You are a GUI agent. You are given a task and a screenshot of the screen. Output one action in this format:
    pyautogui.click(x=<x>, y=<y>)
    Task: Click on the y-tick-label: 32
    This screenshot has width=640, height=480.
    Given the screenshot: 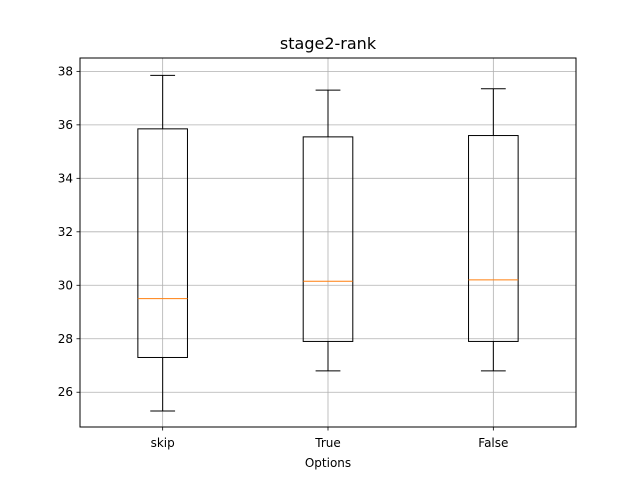 What is the action you would take?
    pyautogui.click(x=65, y=232)
    